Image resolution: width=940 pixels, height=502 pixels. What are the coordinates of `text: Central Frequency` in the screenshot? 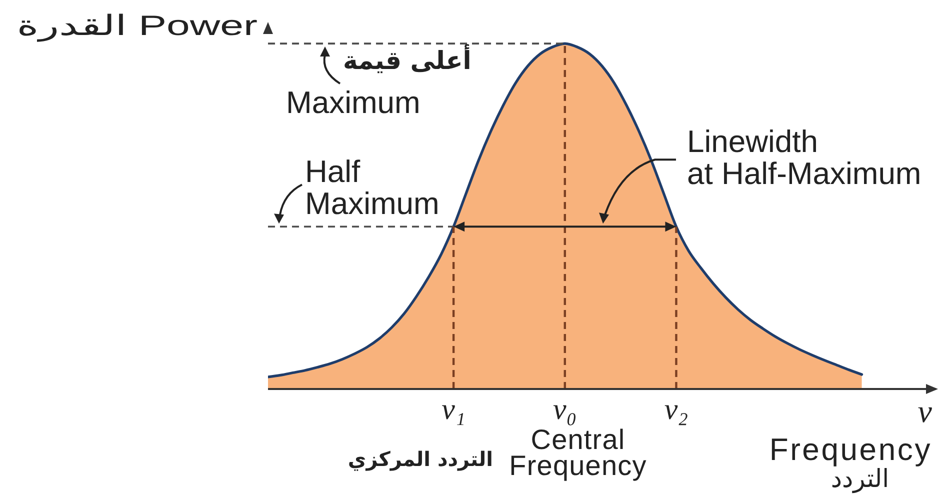 It's located at (578, 452).